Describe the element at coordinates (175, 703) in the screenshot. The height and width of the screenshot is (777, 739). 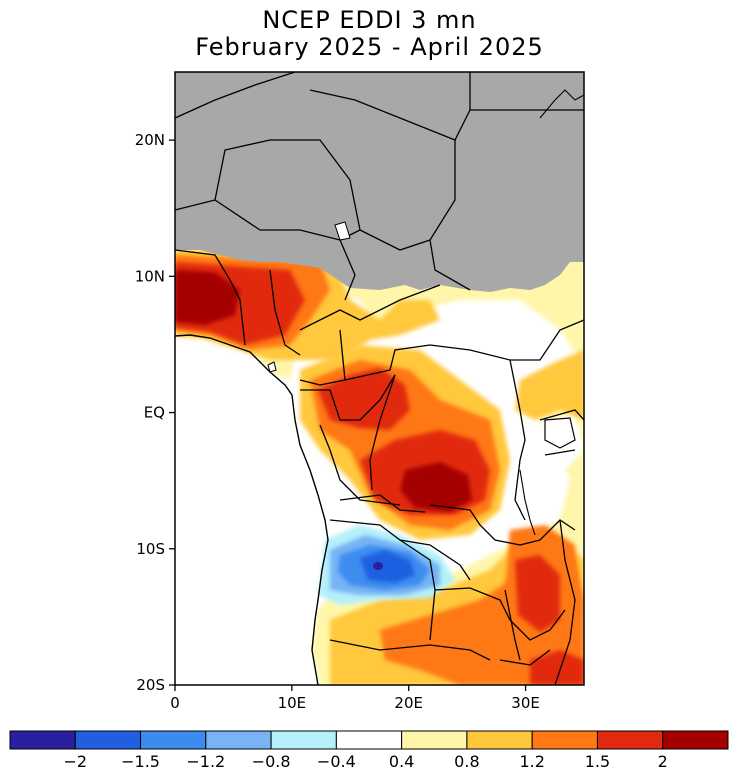
I see `lon-tick-label: 0` at that location.